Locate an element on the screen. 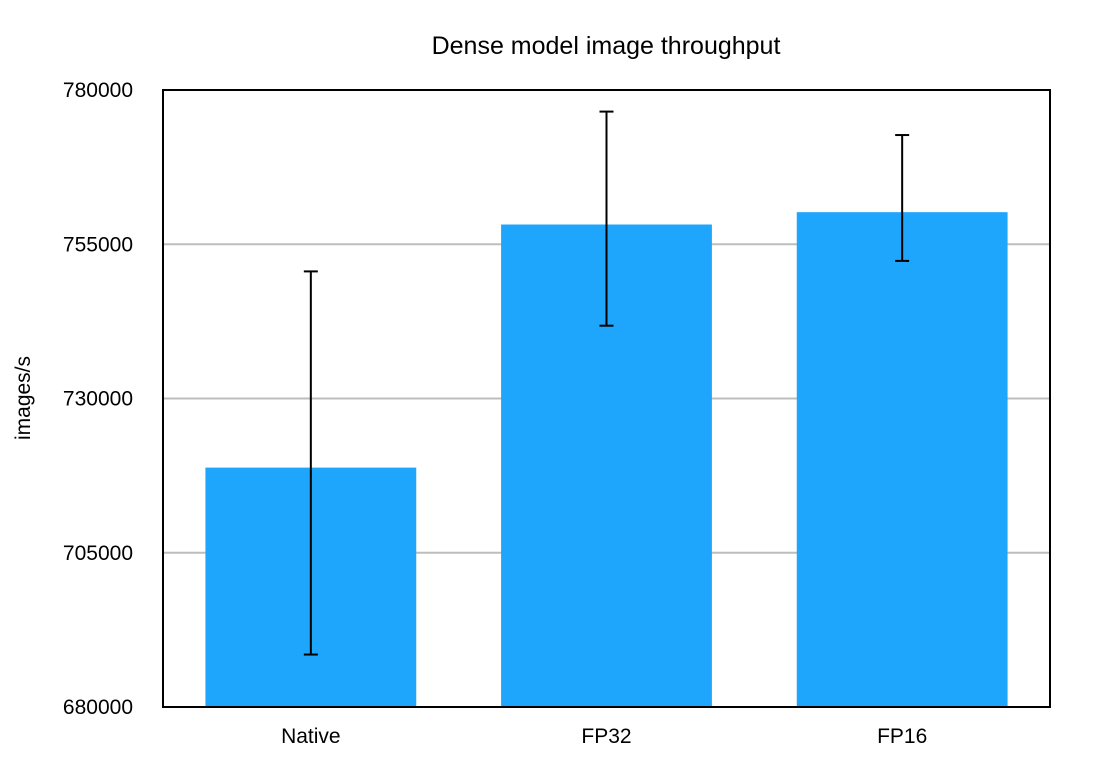 The image size is (1096, 770). y-tick-label: 755000 is located at coordinates (98, 244).